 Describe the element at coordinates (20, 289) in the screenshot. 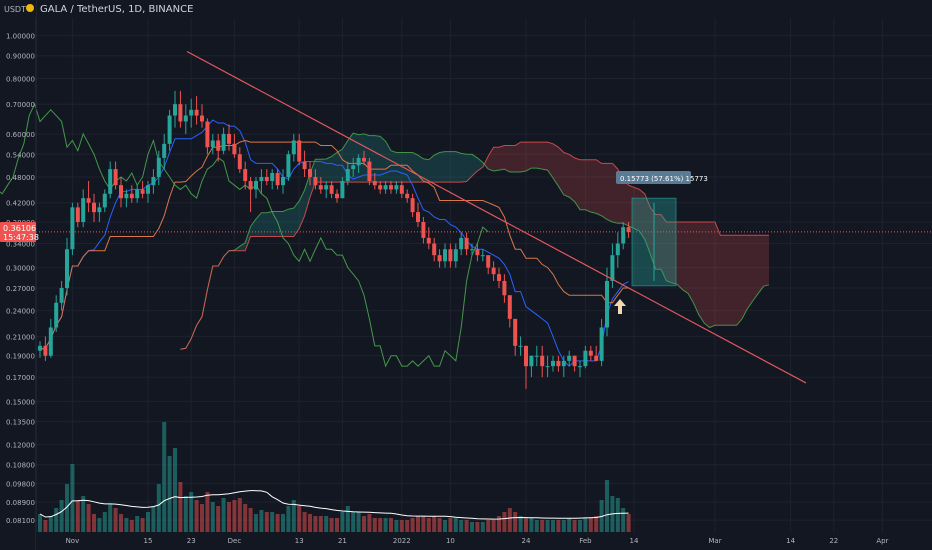

I see `y-tick-label: 0.27000` at that location.